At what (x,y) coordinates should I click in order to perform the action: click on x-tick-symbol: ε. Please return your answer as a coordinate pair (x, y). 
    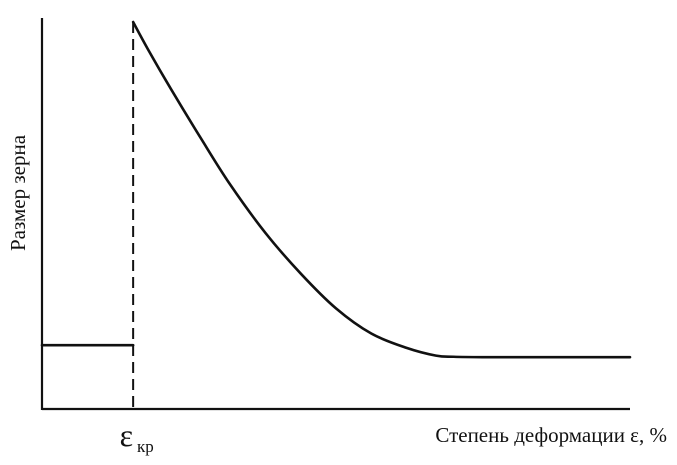
    Looking at the image, I should click on (126, 435).